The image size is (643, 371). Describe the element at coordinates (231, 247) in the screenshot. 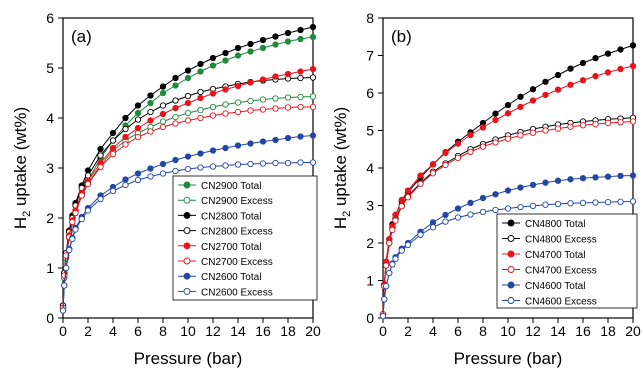

I see `legend-label: CN2700 Total` at that location.